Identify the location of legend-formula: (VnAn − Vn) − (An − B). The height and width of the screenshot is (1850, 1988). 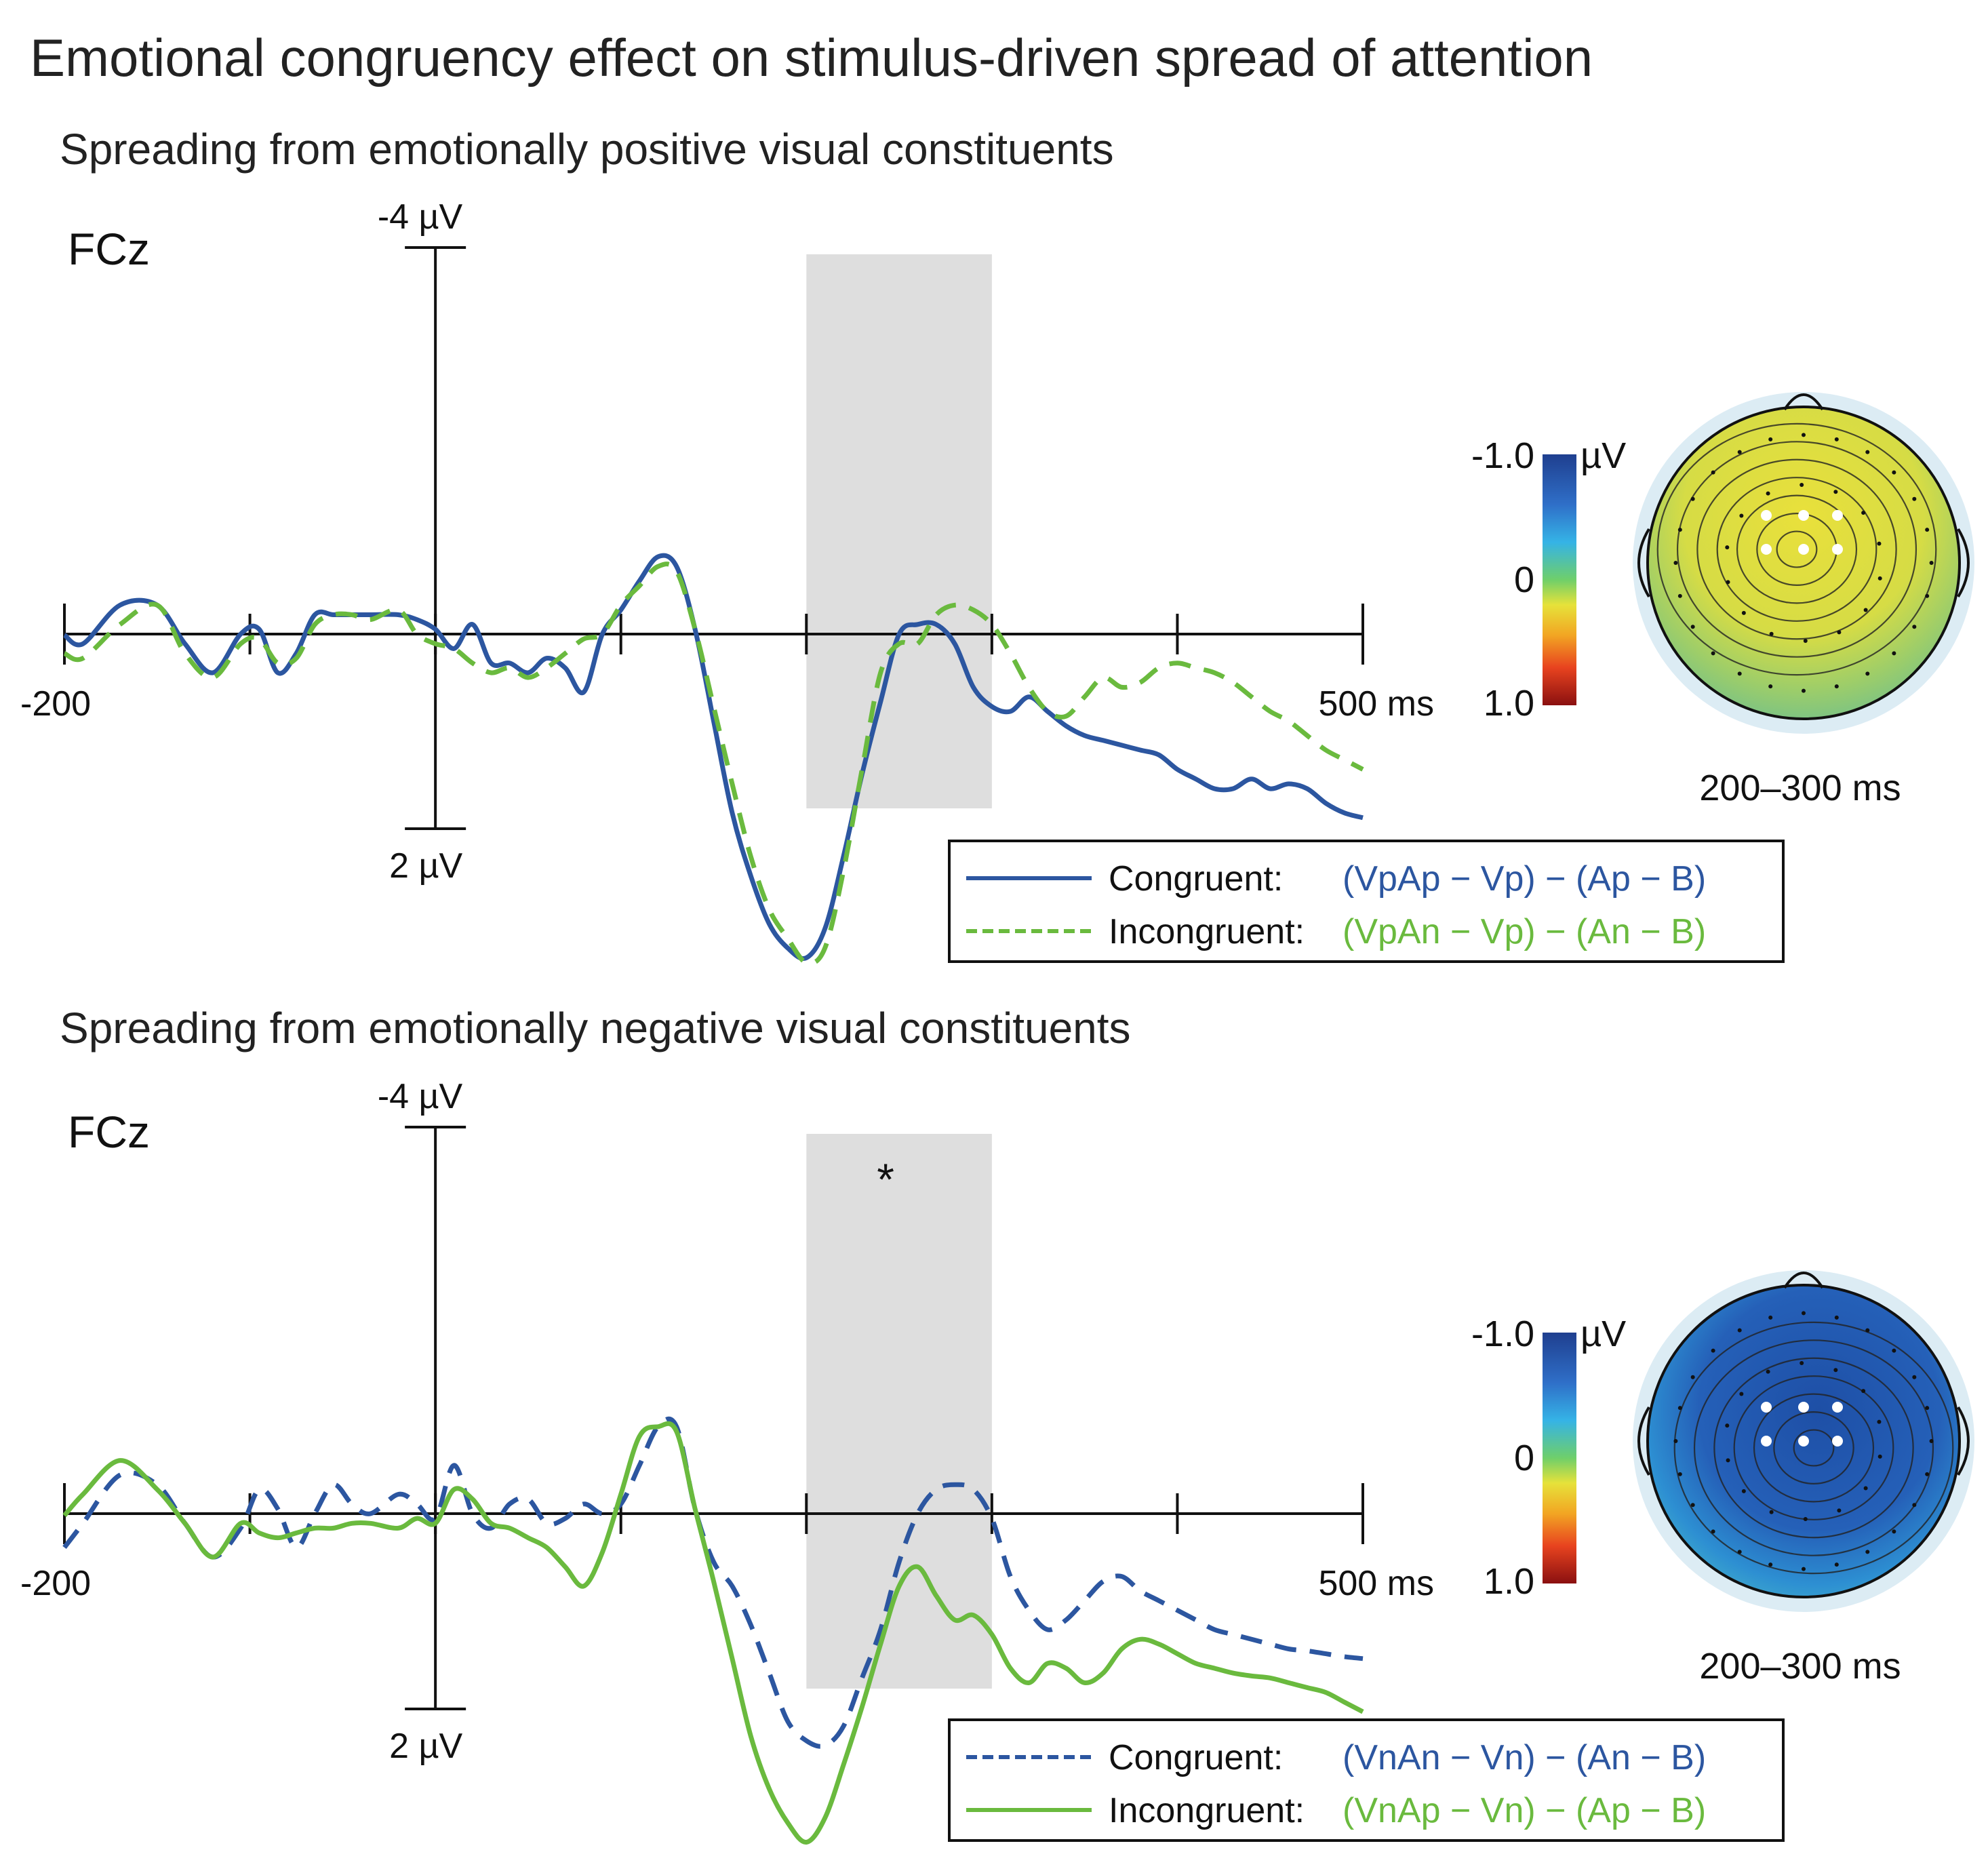
(1524, 1757).